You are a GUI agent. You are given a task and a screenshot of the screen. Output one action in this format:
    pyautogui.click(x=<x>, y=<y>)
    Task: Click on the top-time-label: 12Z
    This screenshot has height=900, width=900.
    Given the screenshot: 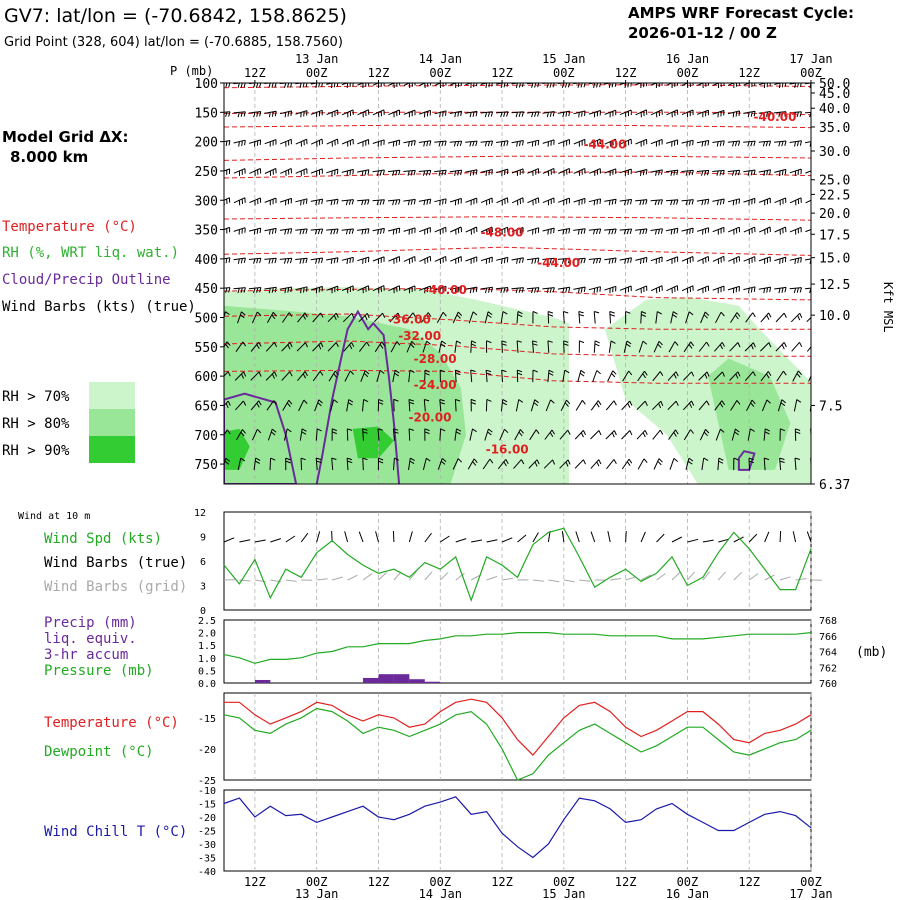 What is the action you would take?
    pyautogui.click(x=626, y=73)
    